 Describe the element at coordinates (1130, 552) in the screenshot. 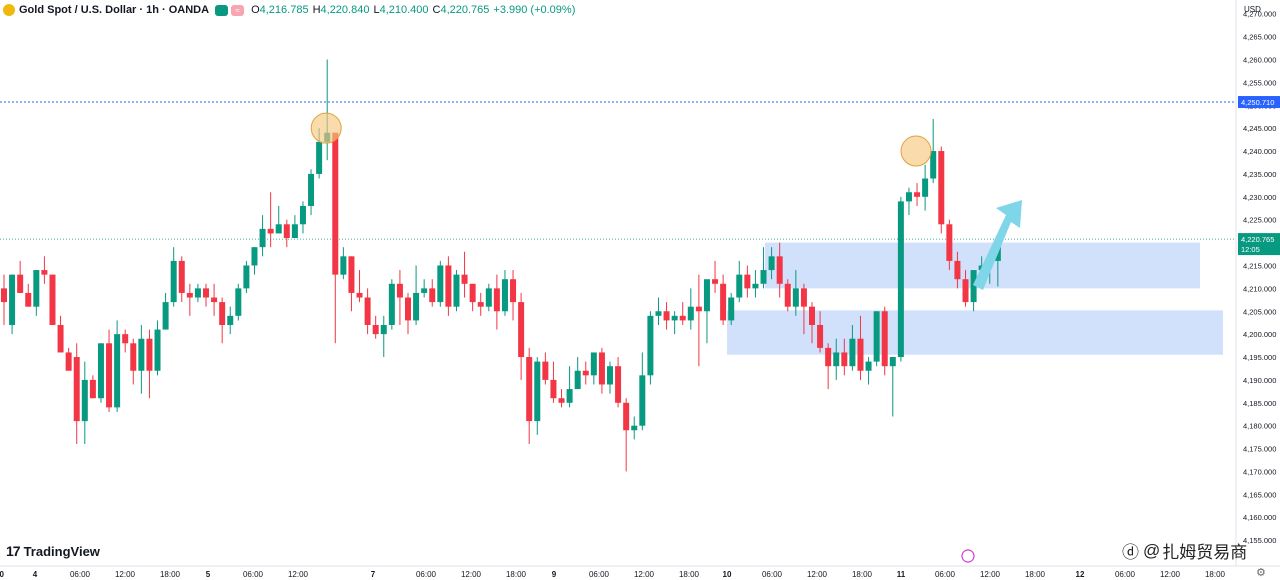

I see `watermark-icon: ⓓ` at that location.